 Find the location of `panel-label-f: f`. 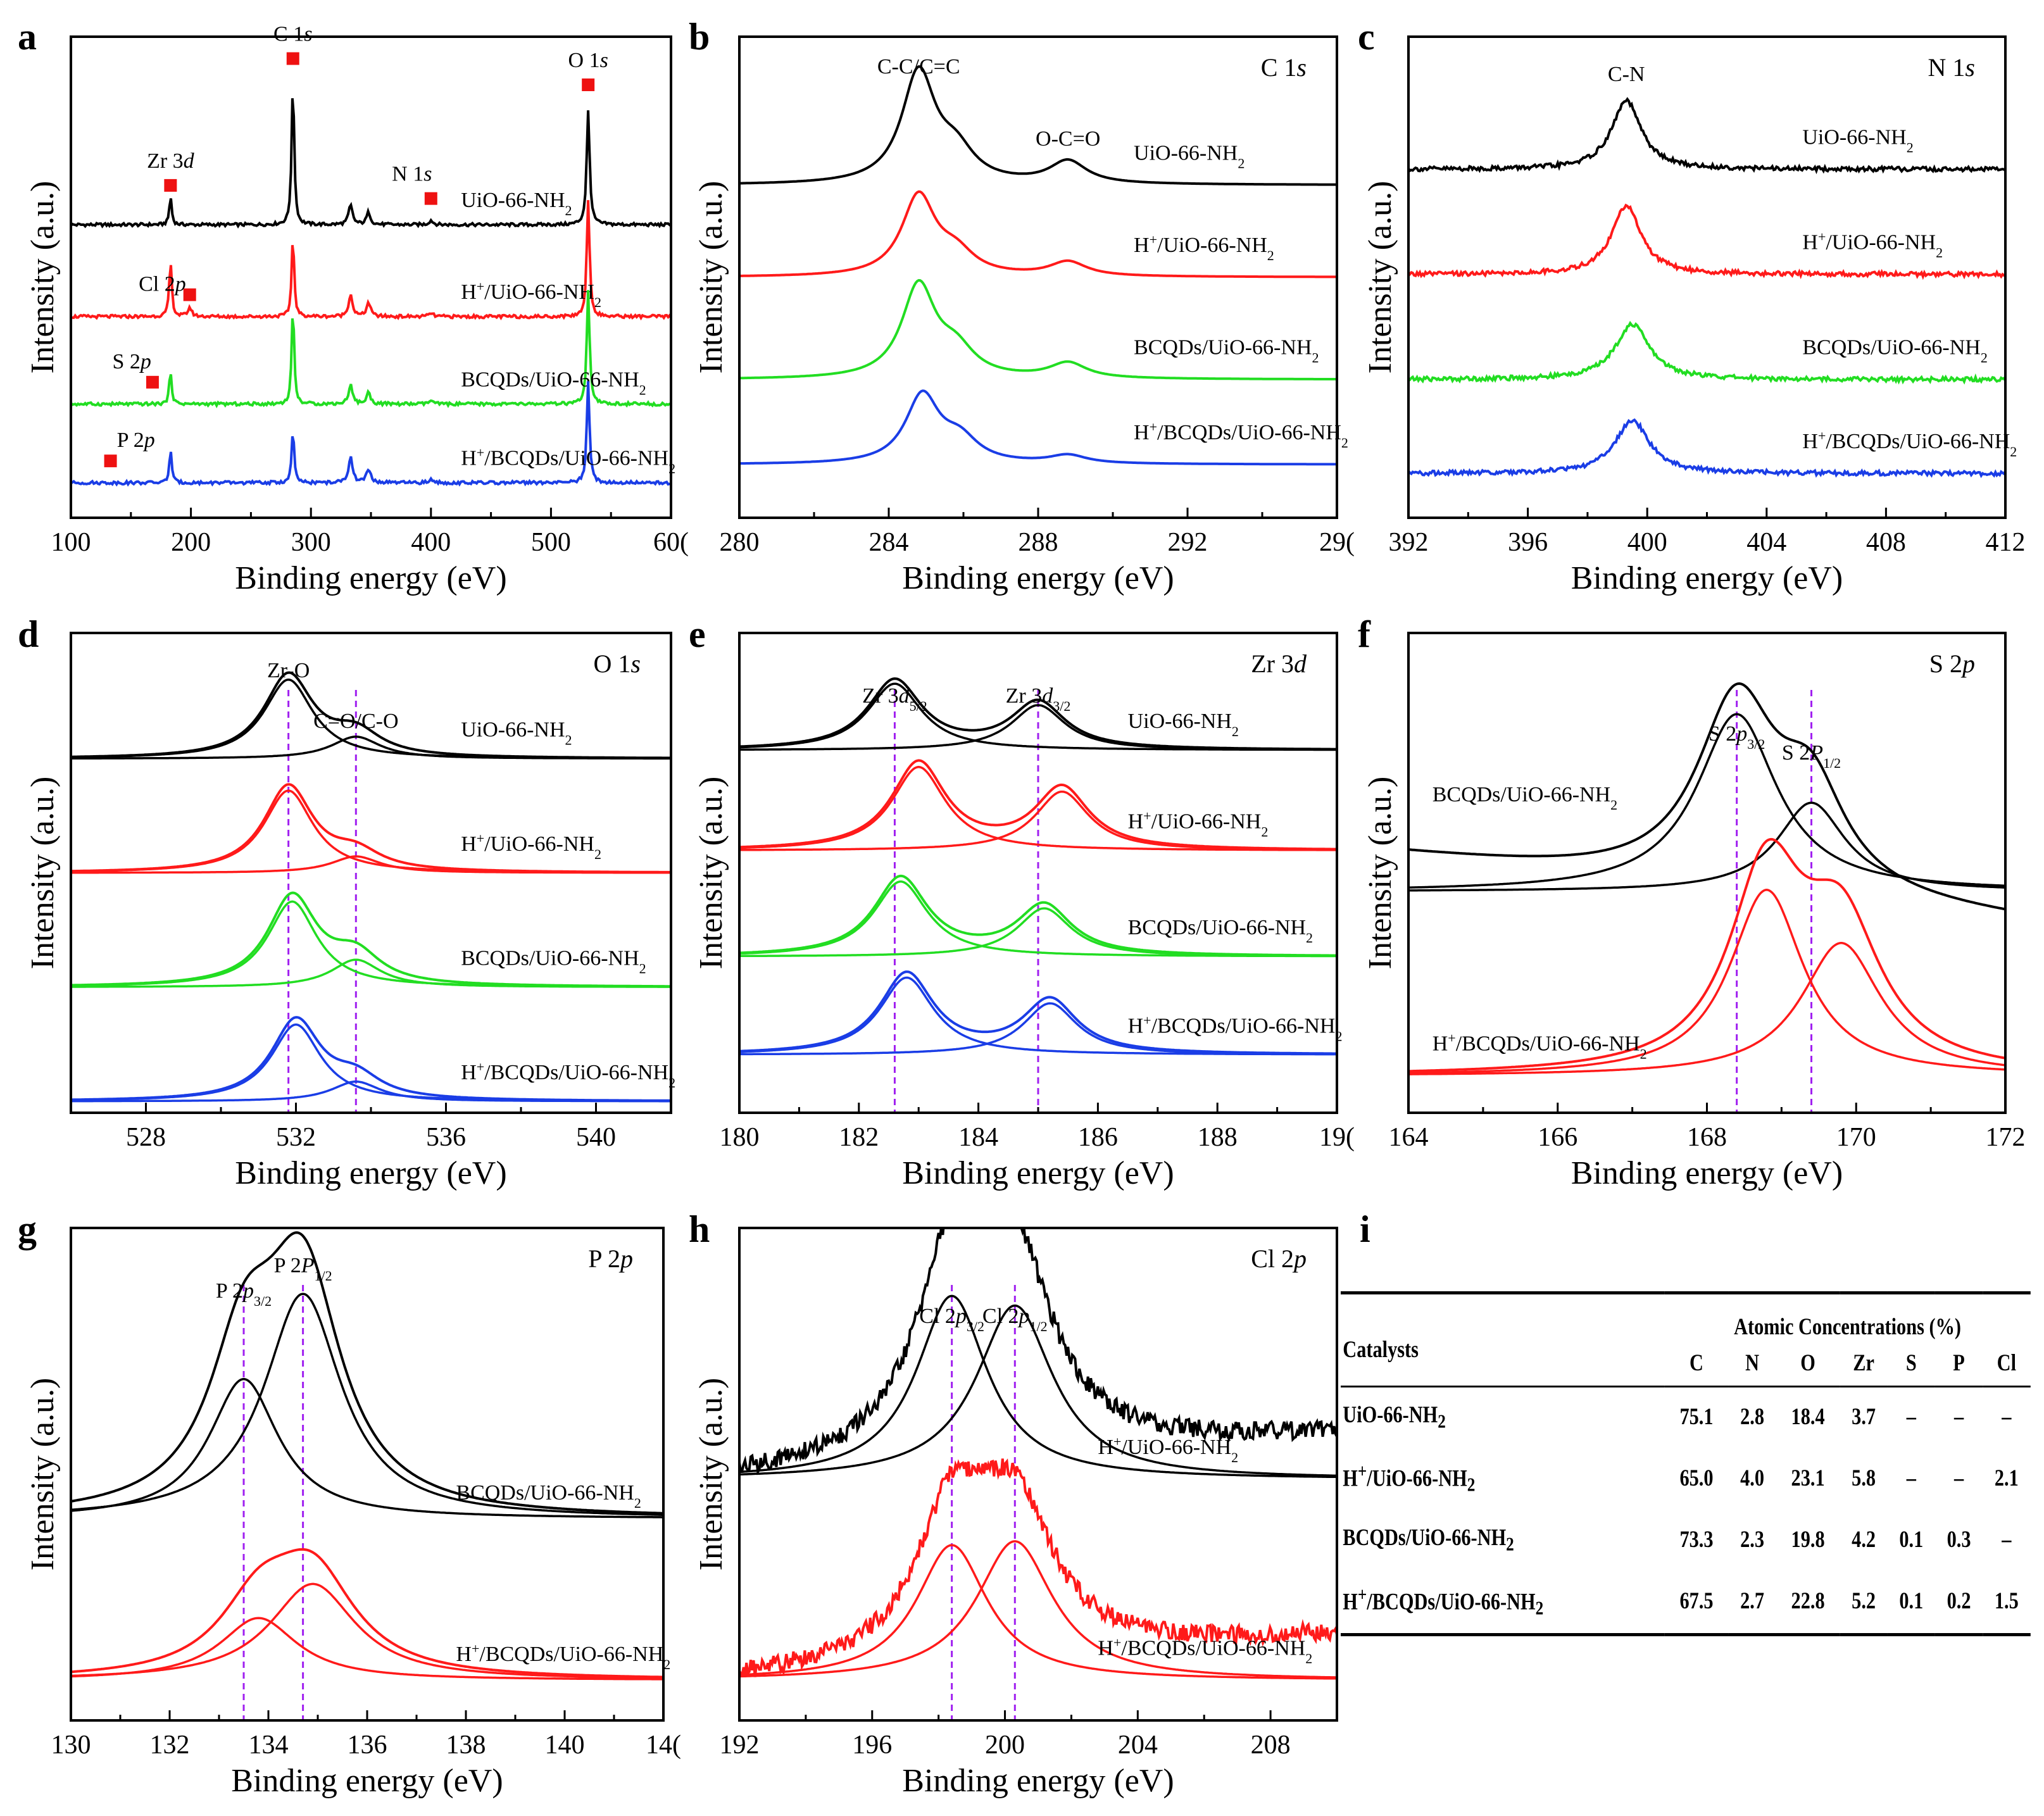

panel-label-f: f is located at coordinates (1364, 634).